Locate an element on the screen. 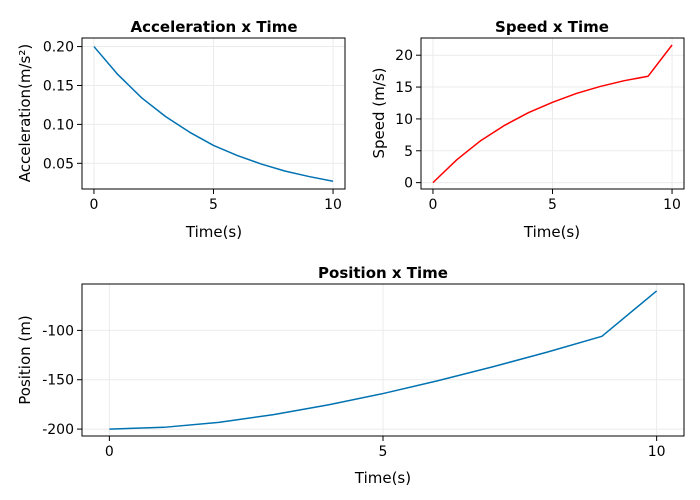 The height and width of the screenshot is (500, 700). position-xlabel: Time(s) is located at coordinates (382, 478).